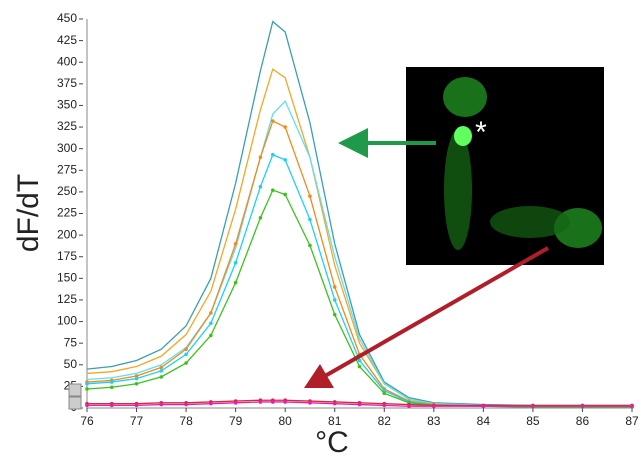 This screenshot has width=644, height=458. Describe the element at coordinates (332, 442) in the screenshot. I see `x-axis-title: °C` at that location.